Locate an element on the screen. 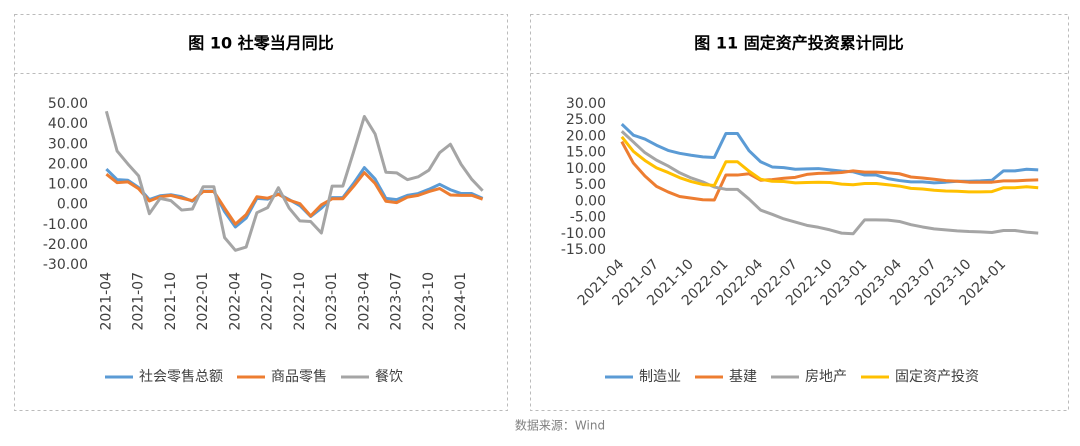  x-tick-label: 2024-01 is located at coordinates (461, 301).